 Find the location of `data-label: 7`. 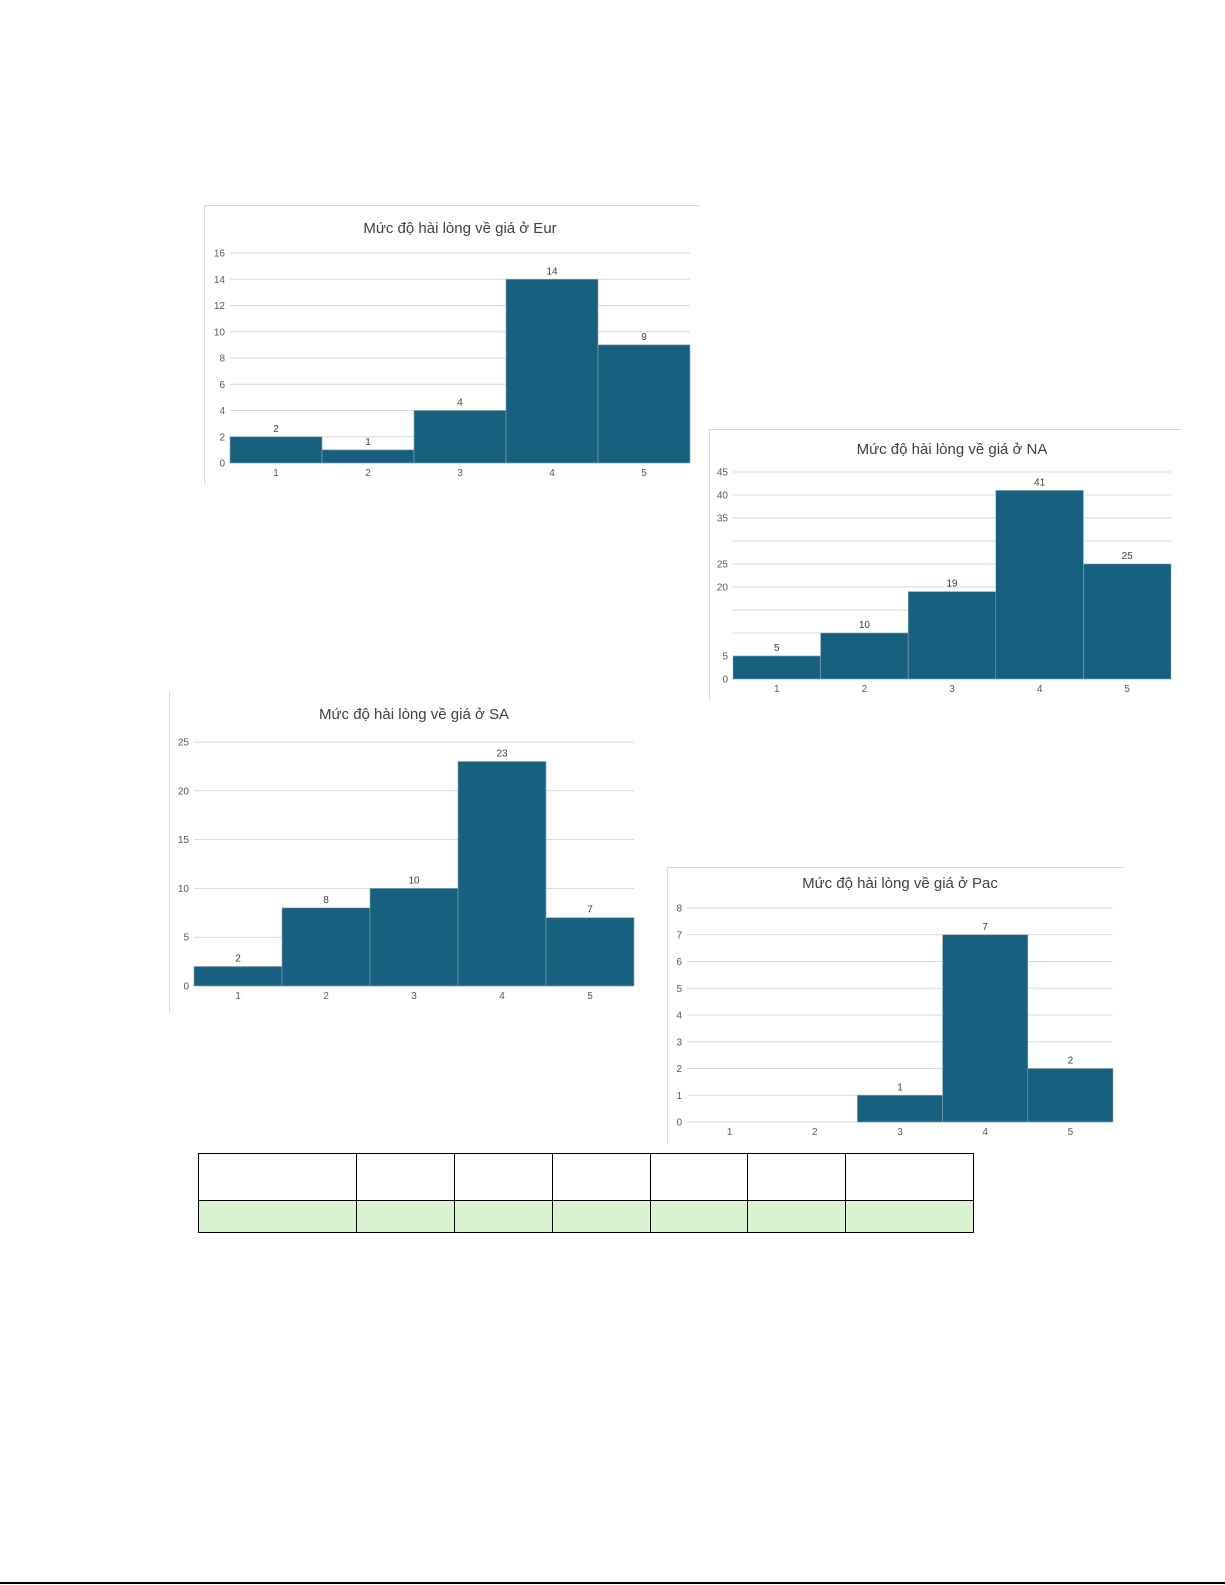

data-label: 7 is located at coordinates (985, 927).